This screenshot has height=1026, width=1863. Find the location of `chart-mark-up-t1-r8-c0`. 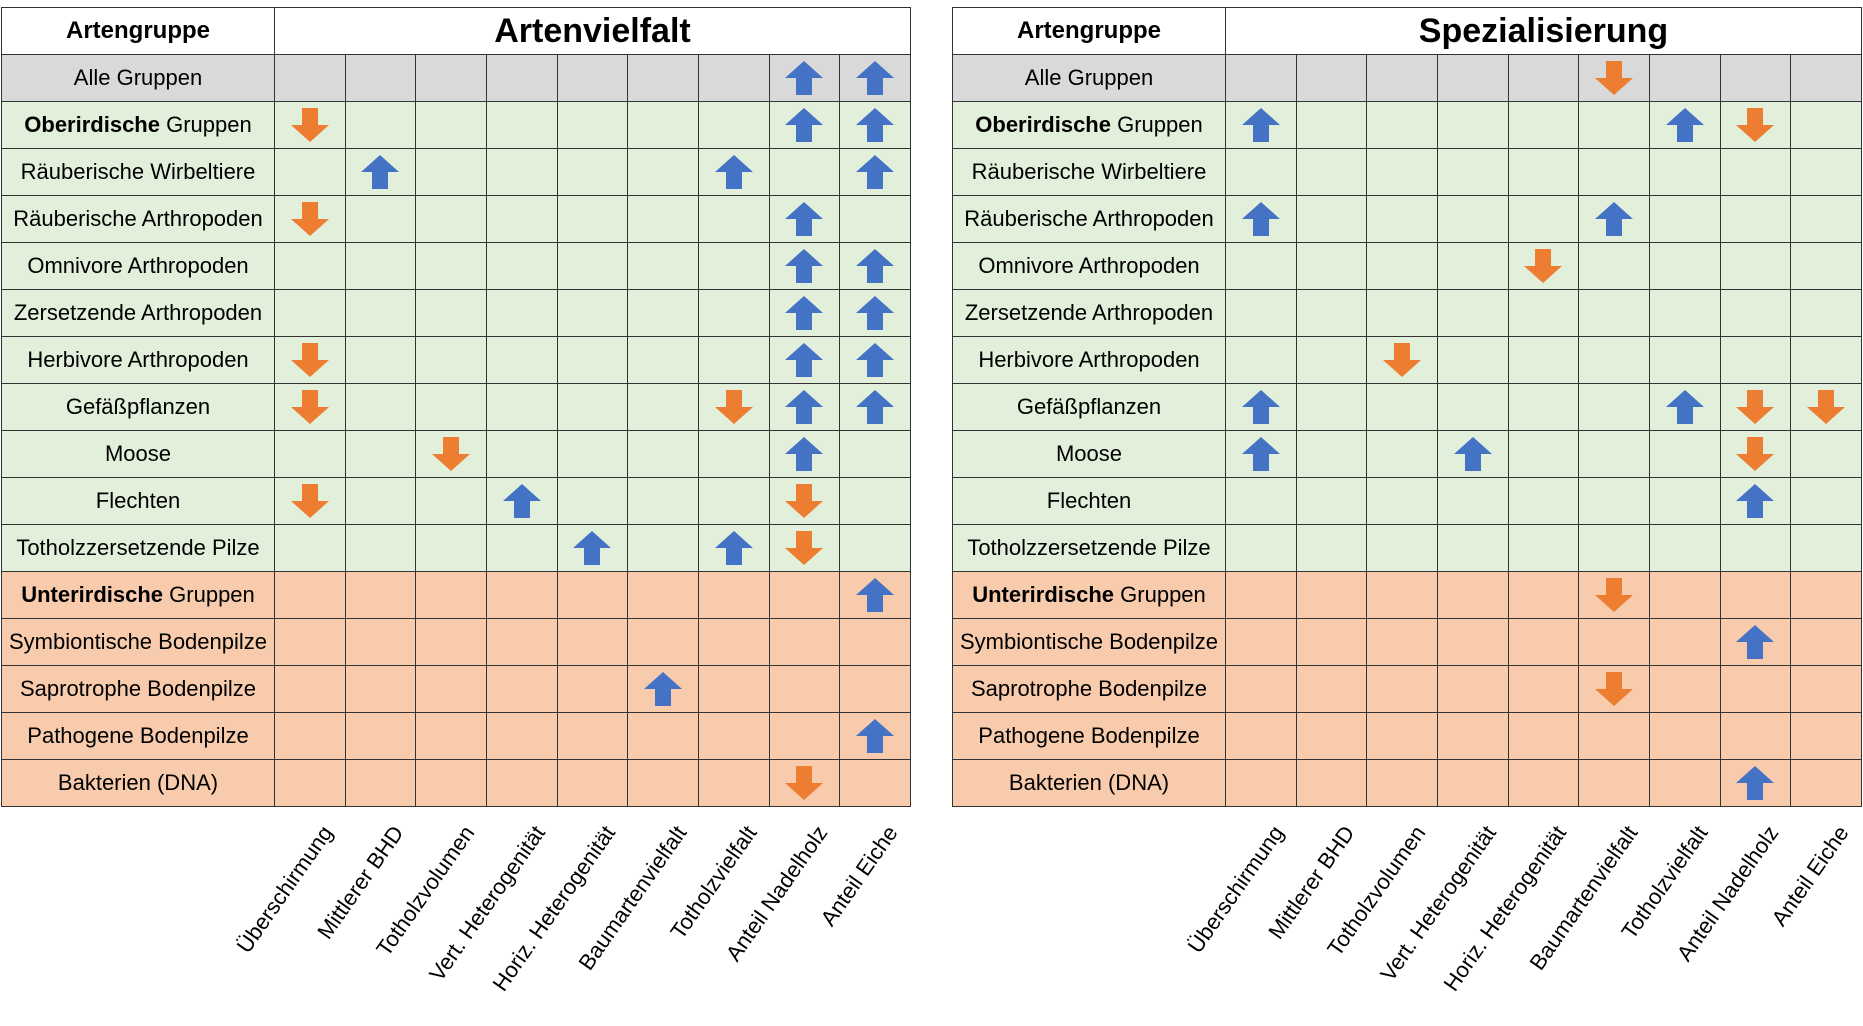

chart-mark-up-t1-r8-c0 is located at coordinates (1260, 454).